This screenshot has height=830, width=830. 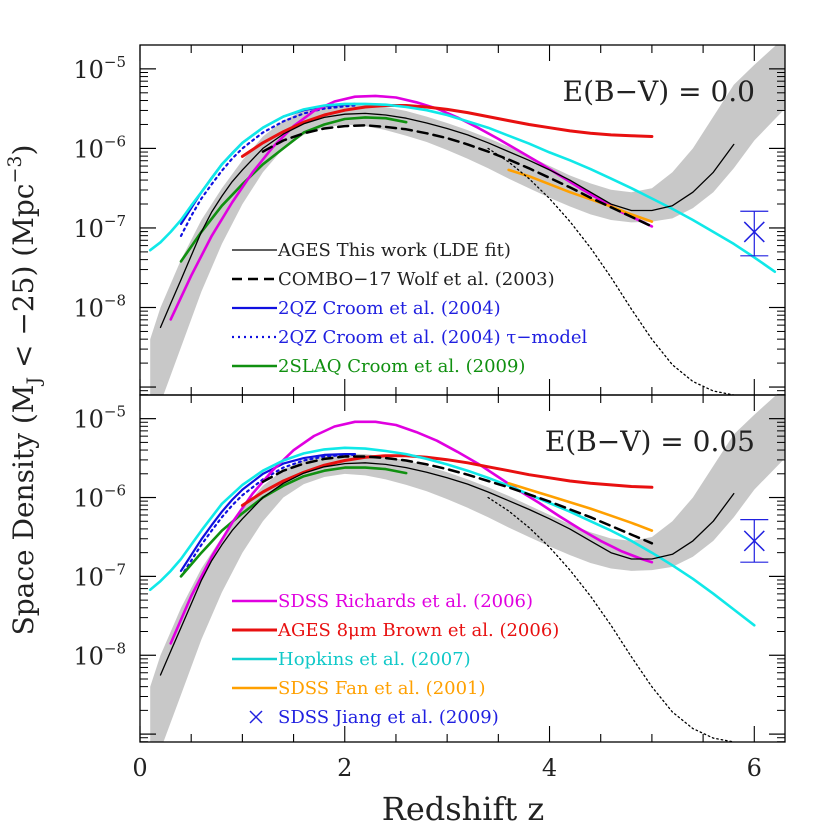 What do you see at coordinates (139, 768) in the screenshot?
I see `x-tick-label: 0` at bounding box center [139, 768].